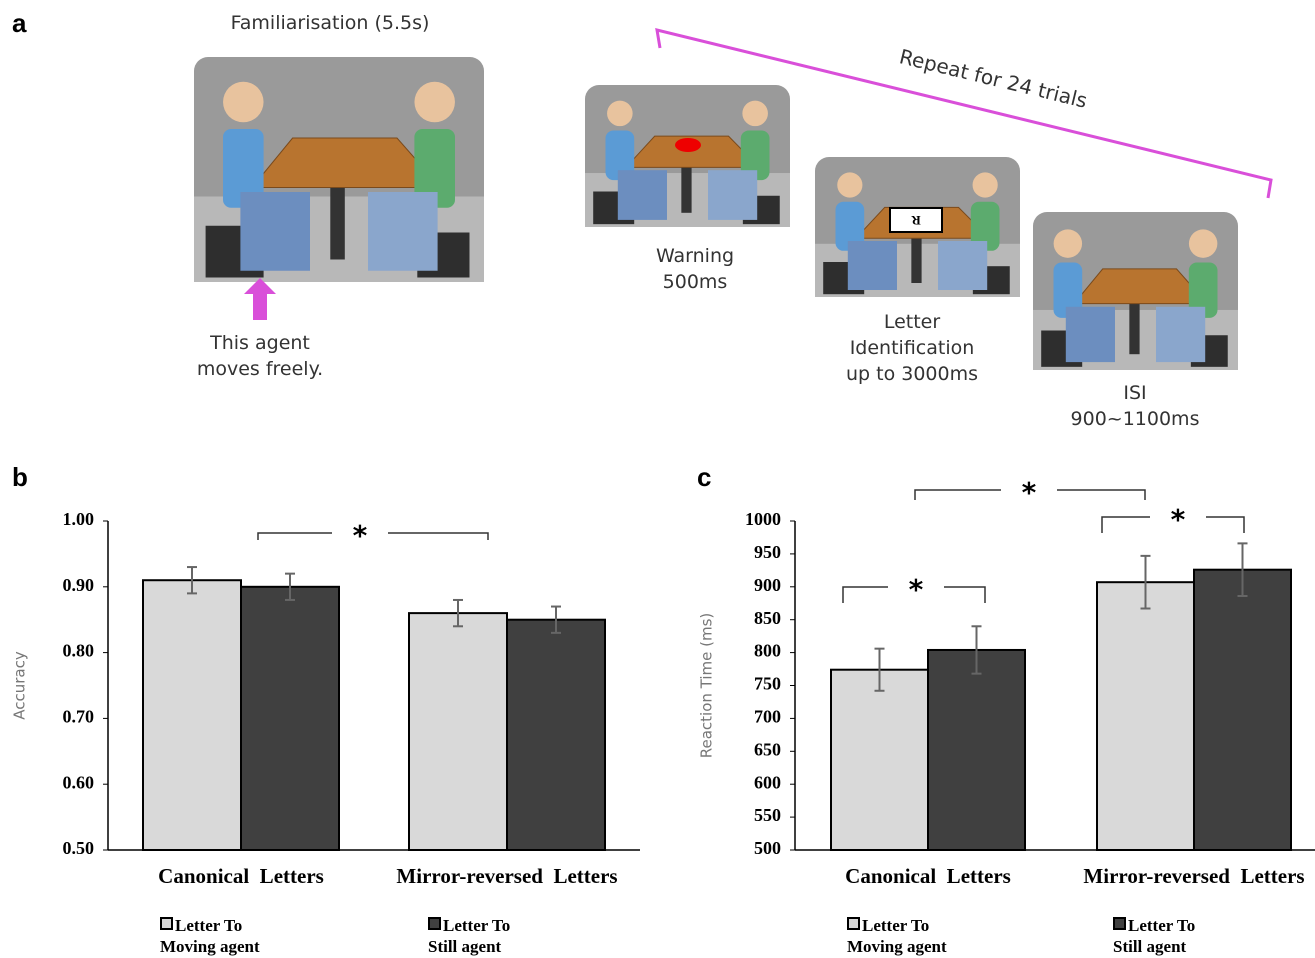 The height and width of the screenshot is (958, 1315). Describe the element at coordinates (79, 717) in the screenshot. I see `y-tick-label: 0.70` at that location.